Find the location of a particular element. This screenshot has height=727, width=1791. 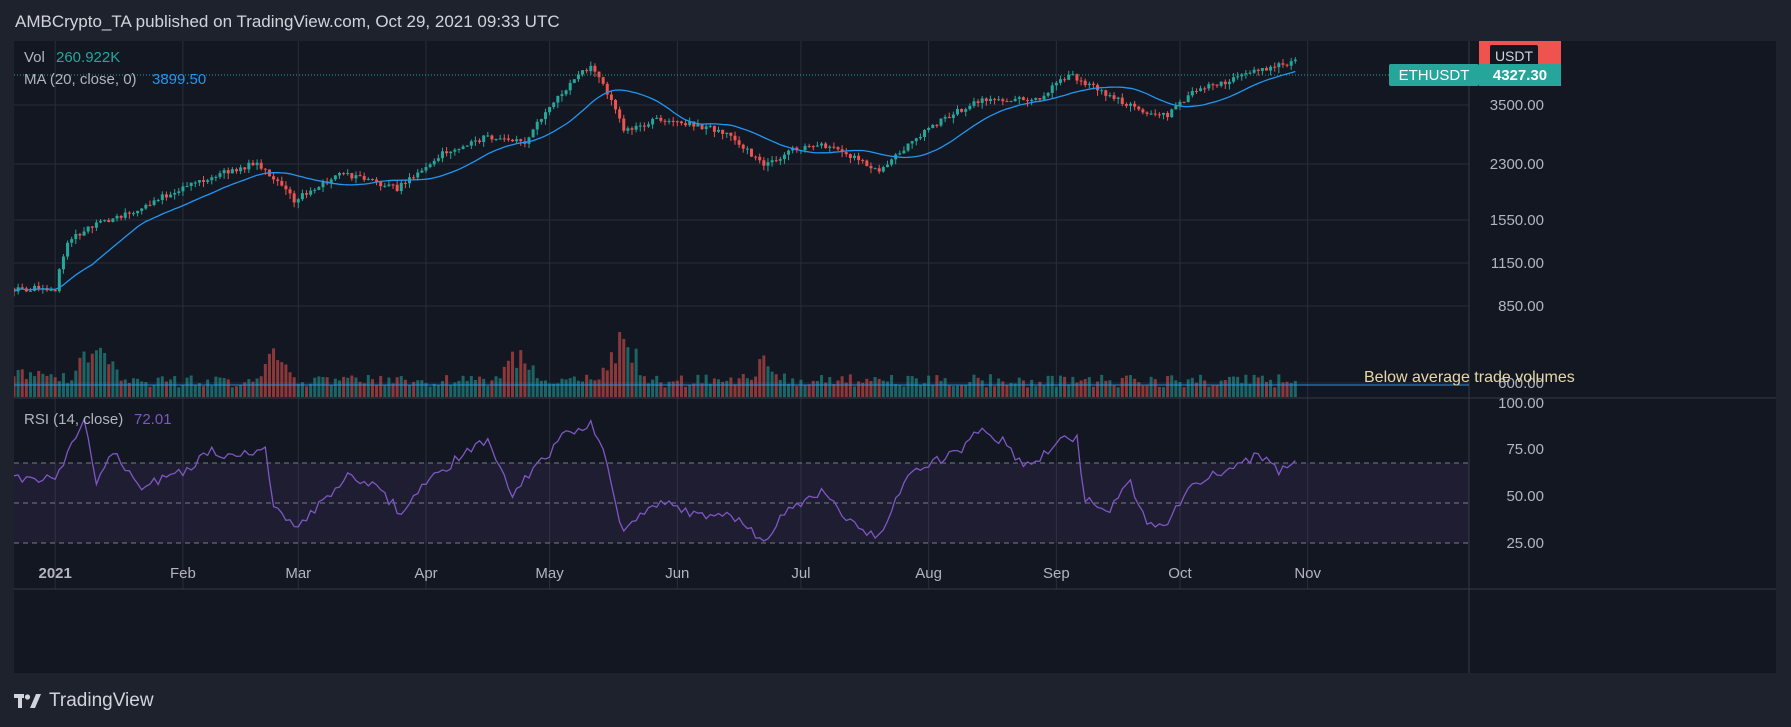

brand-footer: TradingView is located at coordinates (84, 701).